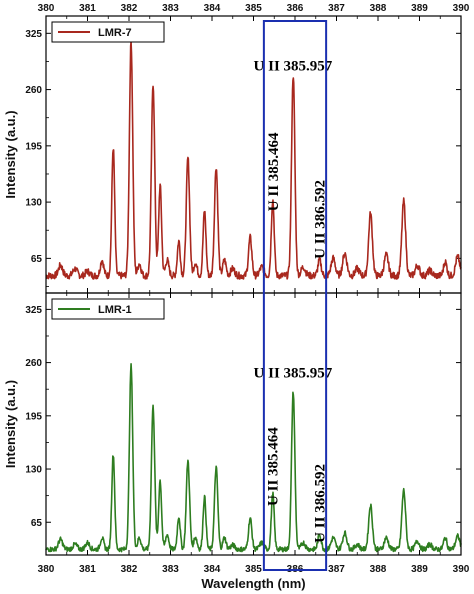 The width and height of the screenshot is (474, 594). Describe the element at coordinates (46, 8) in the screenshot. I see `x-tick-label-top: 380` at that location.